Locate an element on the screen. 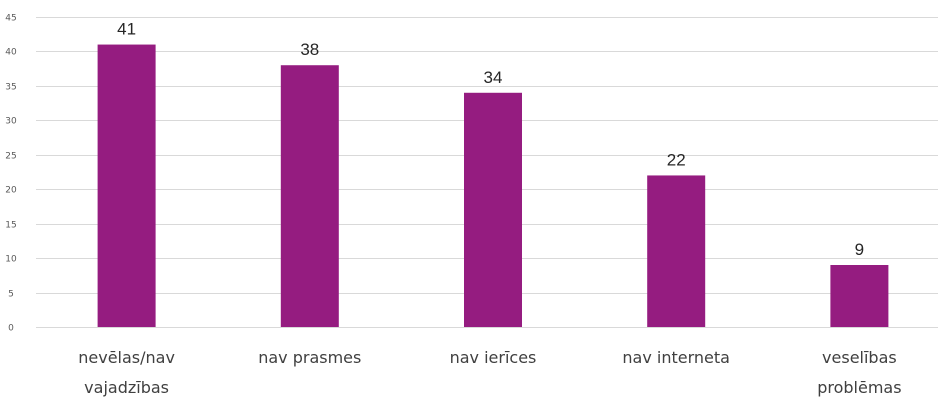 The width and height of the screenshot is (939, 399). x-category-label-3: nav ierīces is located at coordinates (493, 357).